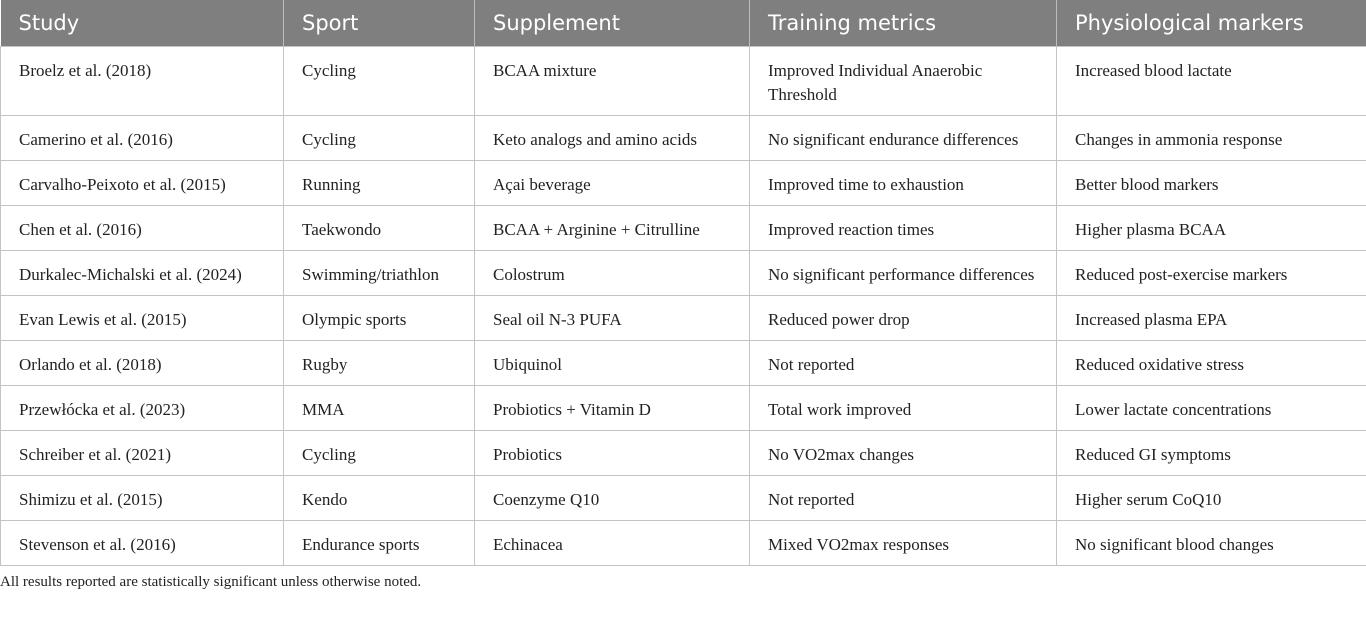 Image resolution: width=1366 pixels, height=622 pixels. What do you see at coordinates (1211, 138) in the screenshot?
I see `table-cell: Changes in ammonia response` at bounding box center [1211, 138].